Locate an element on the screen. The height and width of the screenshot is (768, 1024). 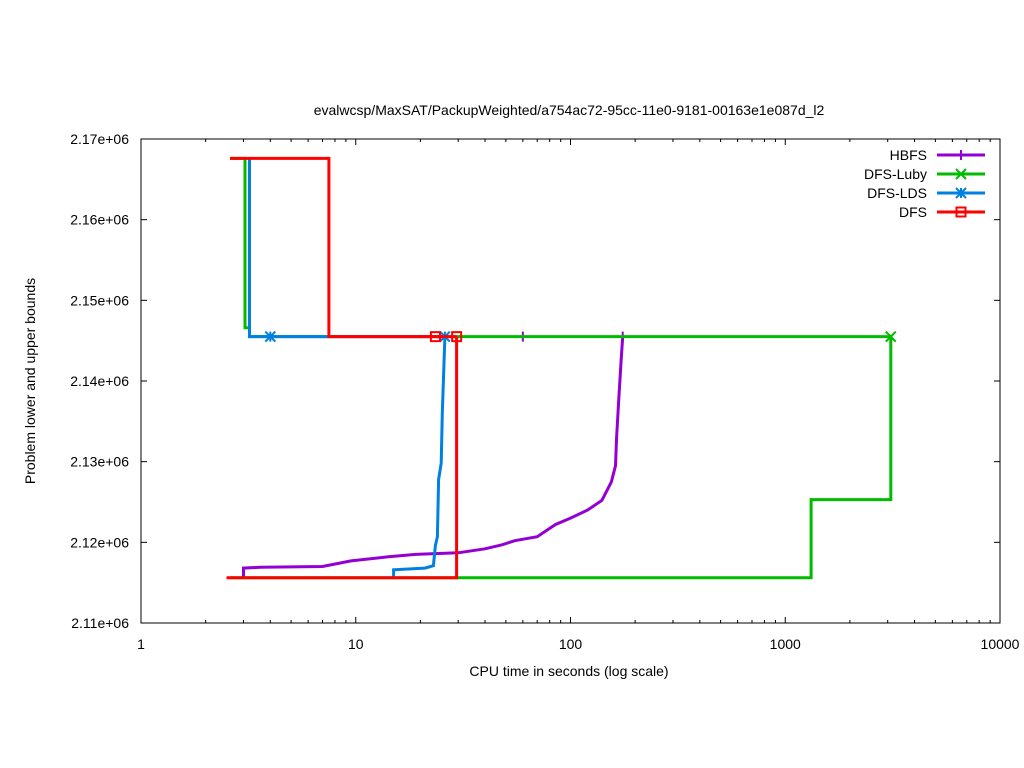
legend: HBFS DFS-Luby DFS-LDS DFS is located at coordinates (924, 183).